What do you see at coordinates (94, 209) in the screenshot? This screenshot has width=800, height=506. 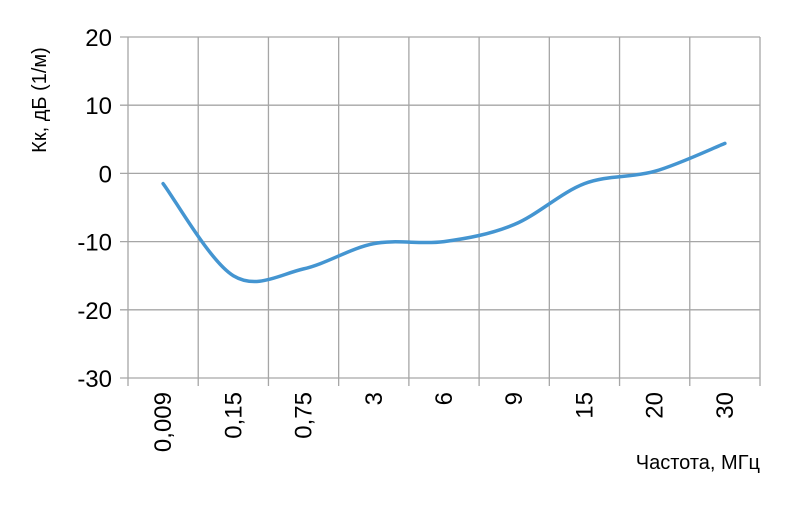 I see `y-tick-labels: 20 10 0 -10 -20 -30` at bounding box center [94, 209].